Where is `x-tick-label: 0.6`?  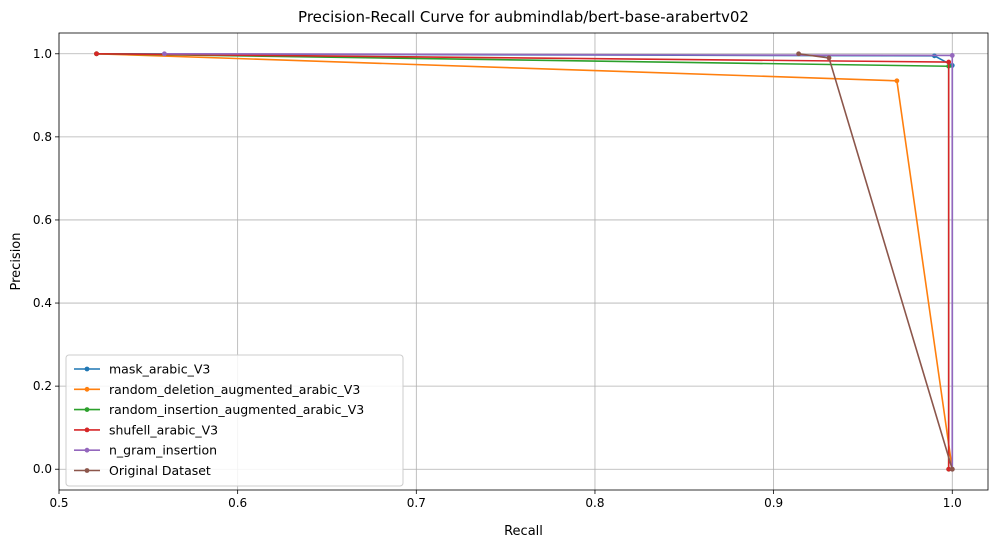 x-tick-label: 0.6 is located at coordinates (237, 503).